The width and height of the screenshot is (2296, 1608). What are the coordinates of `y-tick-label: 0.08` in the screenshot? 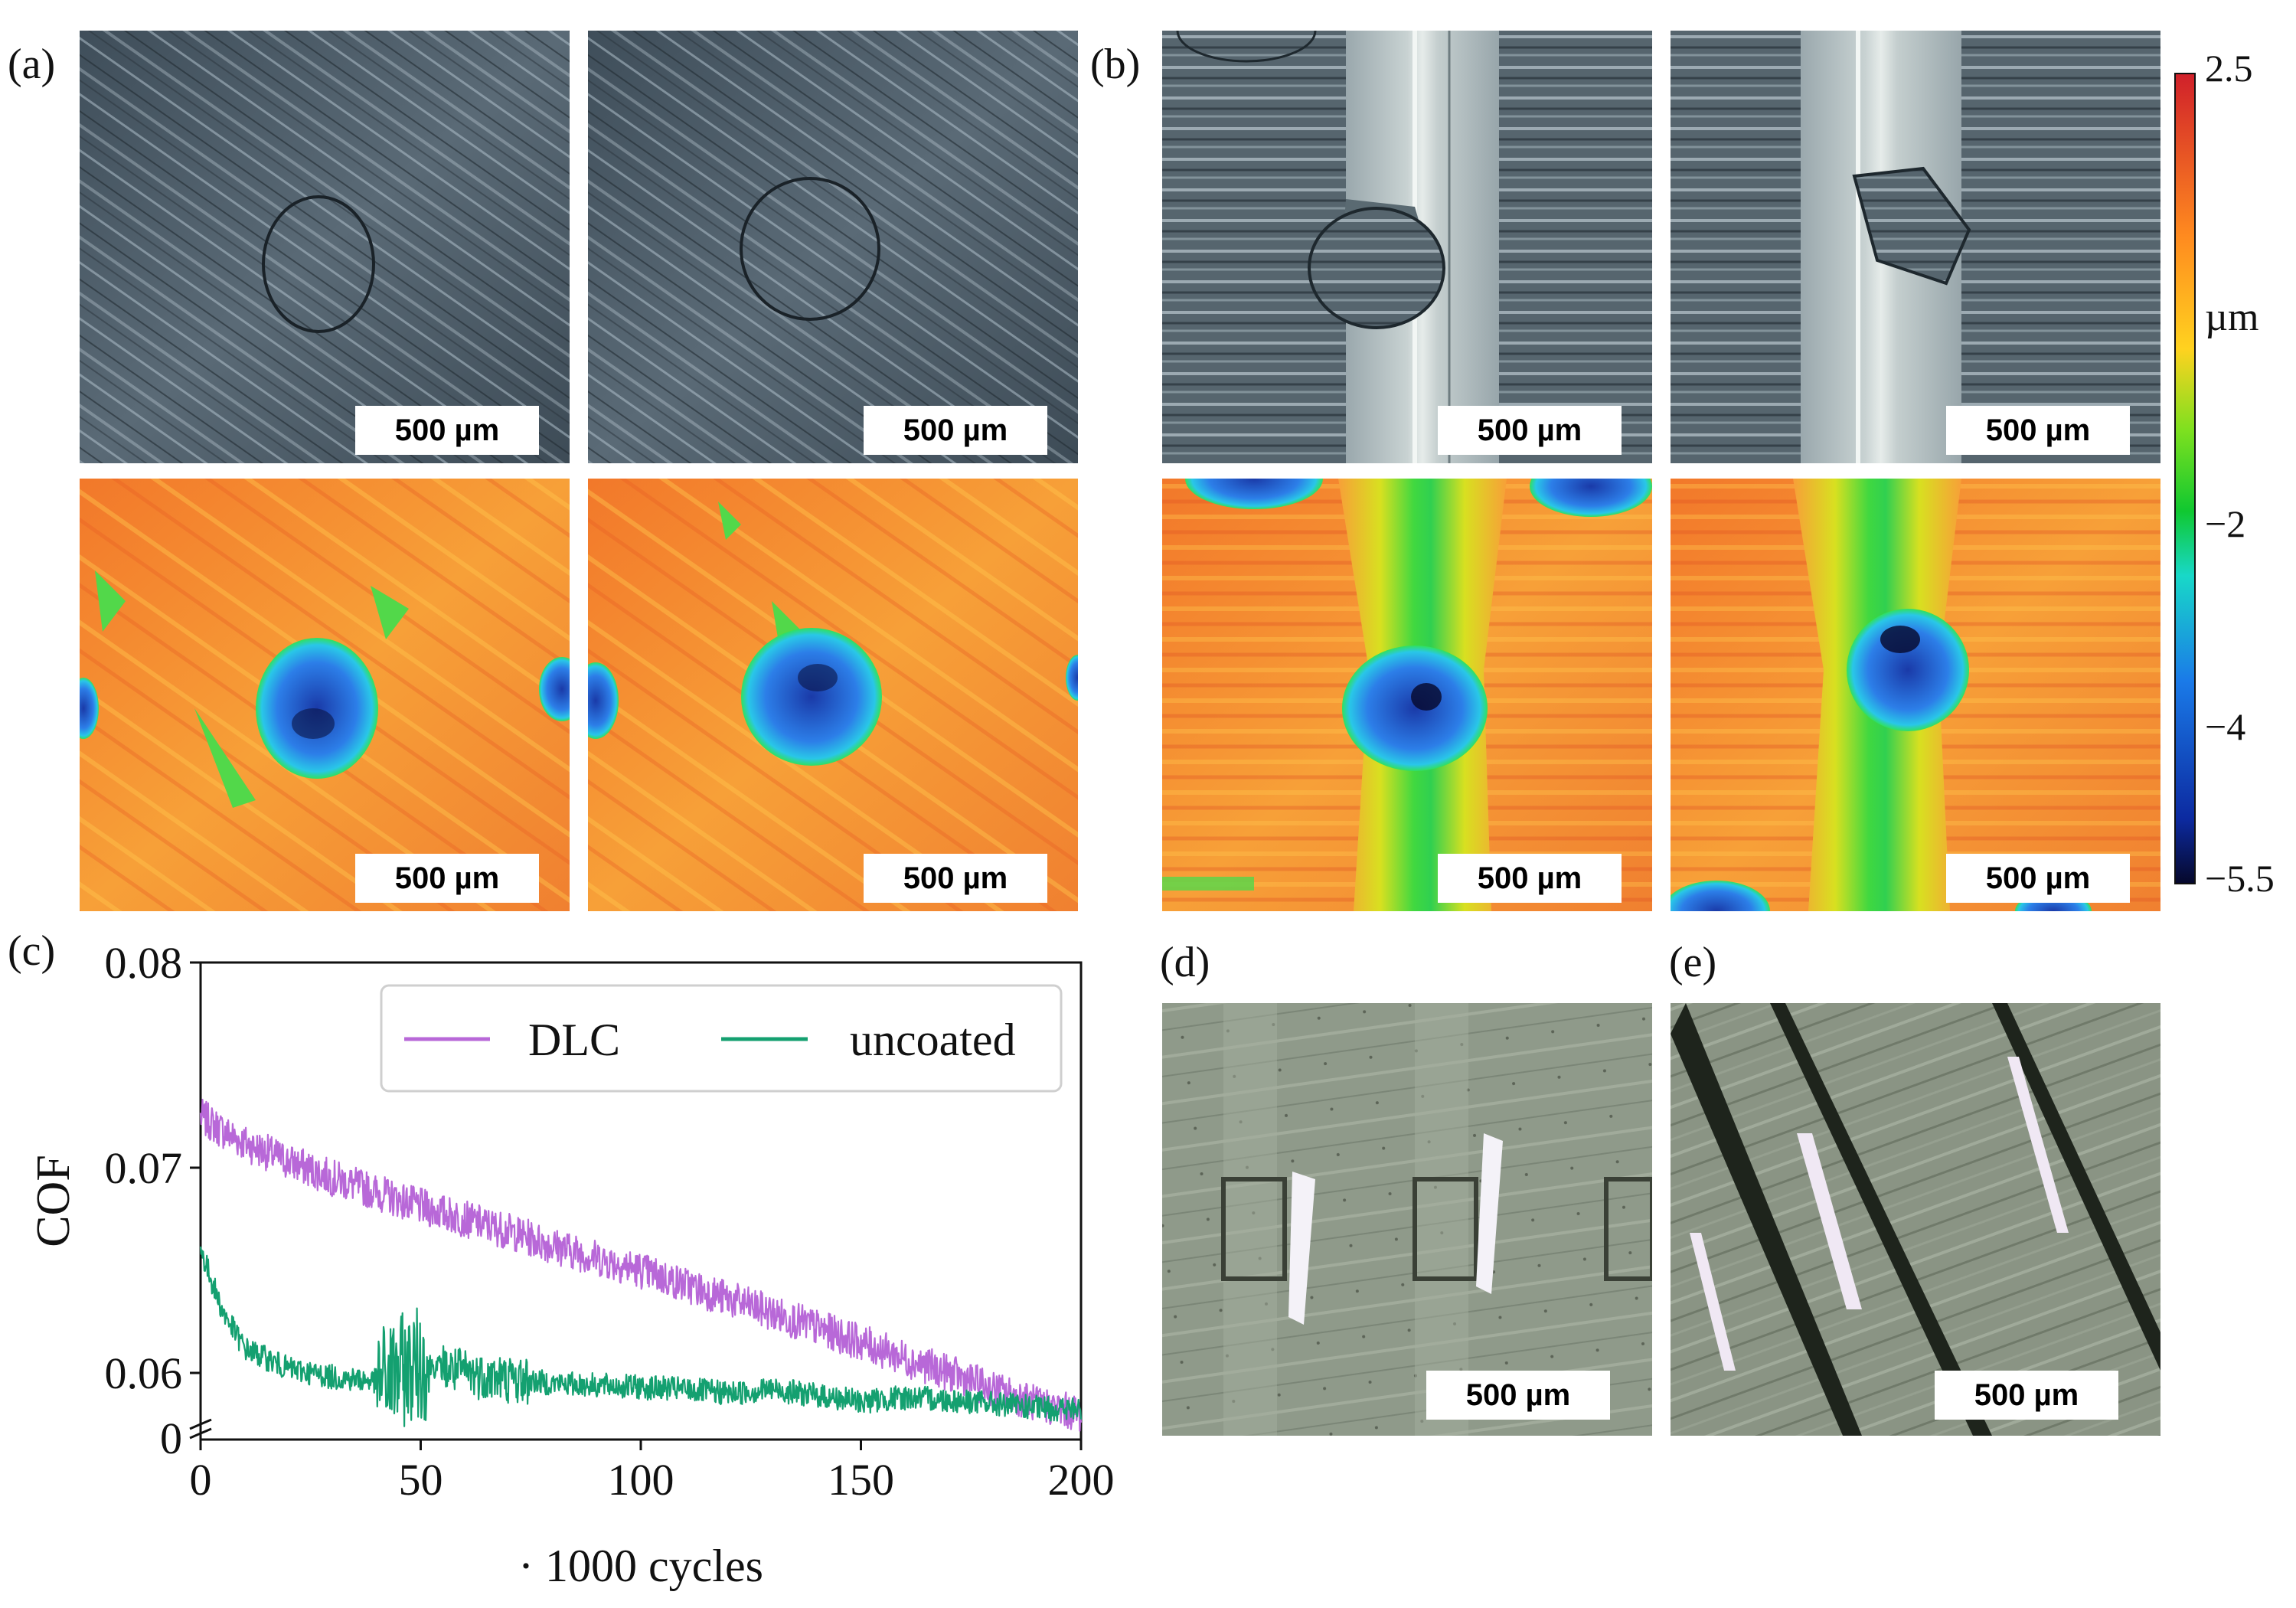 It's located at (144, 963).